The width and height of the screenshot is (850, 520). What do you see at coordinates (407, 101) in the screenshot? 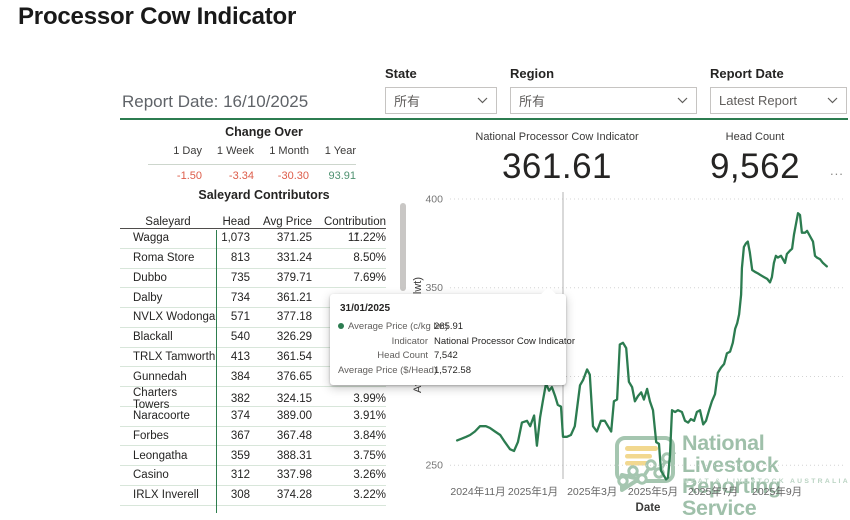
I see `state-dropdown-value: 所有` at bounding box center [407, 101].